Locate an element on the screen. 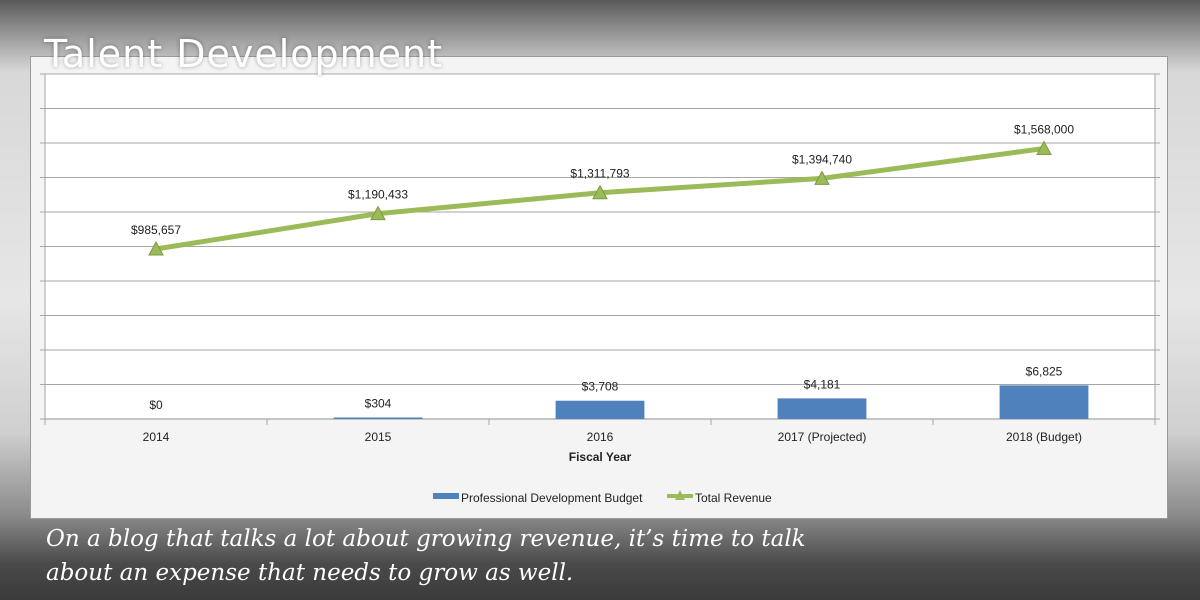 The width and height of the screenshot is (1200, 600). page-title: Talent Development is located at coordinates (244, 54).